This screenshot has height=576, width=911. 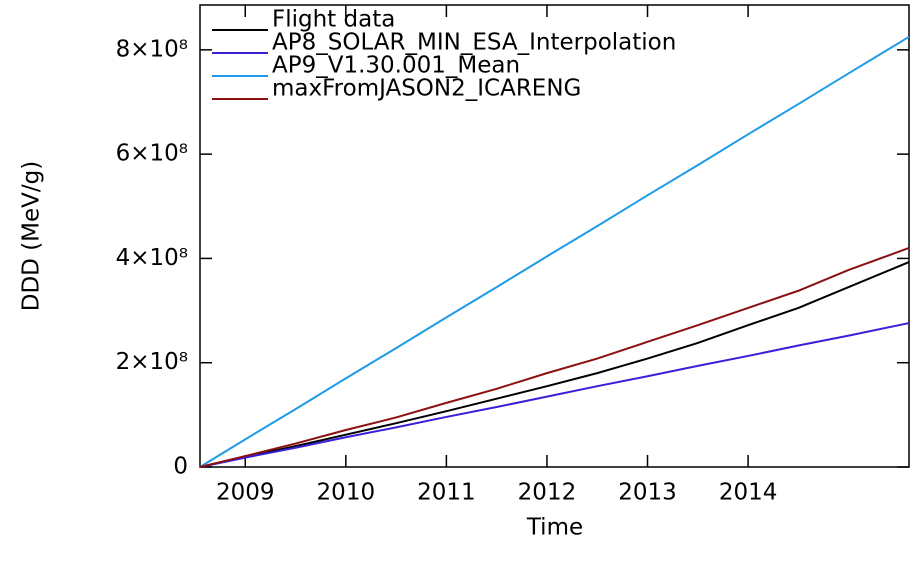 What do you see at coordinates (547, 493) in the screenshot?
I see `x-tick-label: 2012` at bounding box center [547, 493].